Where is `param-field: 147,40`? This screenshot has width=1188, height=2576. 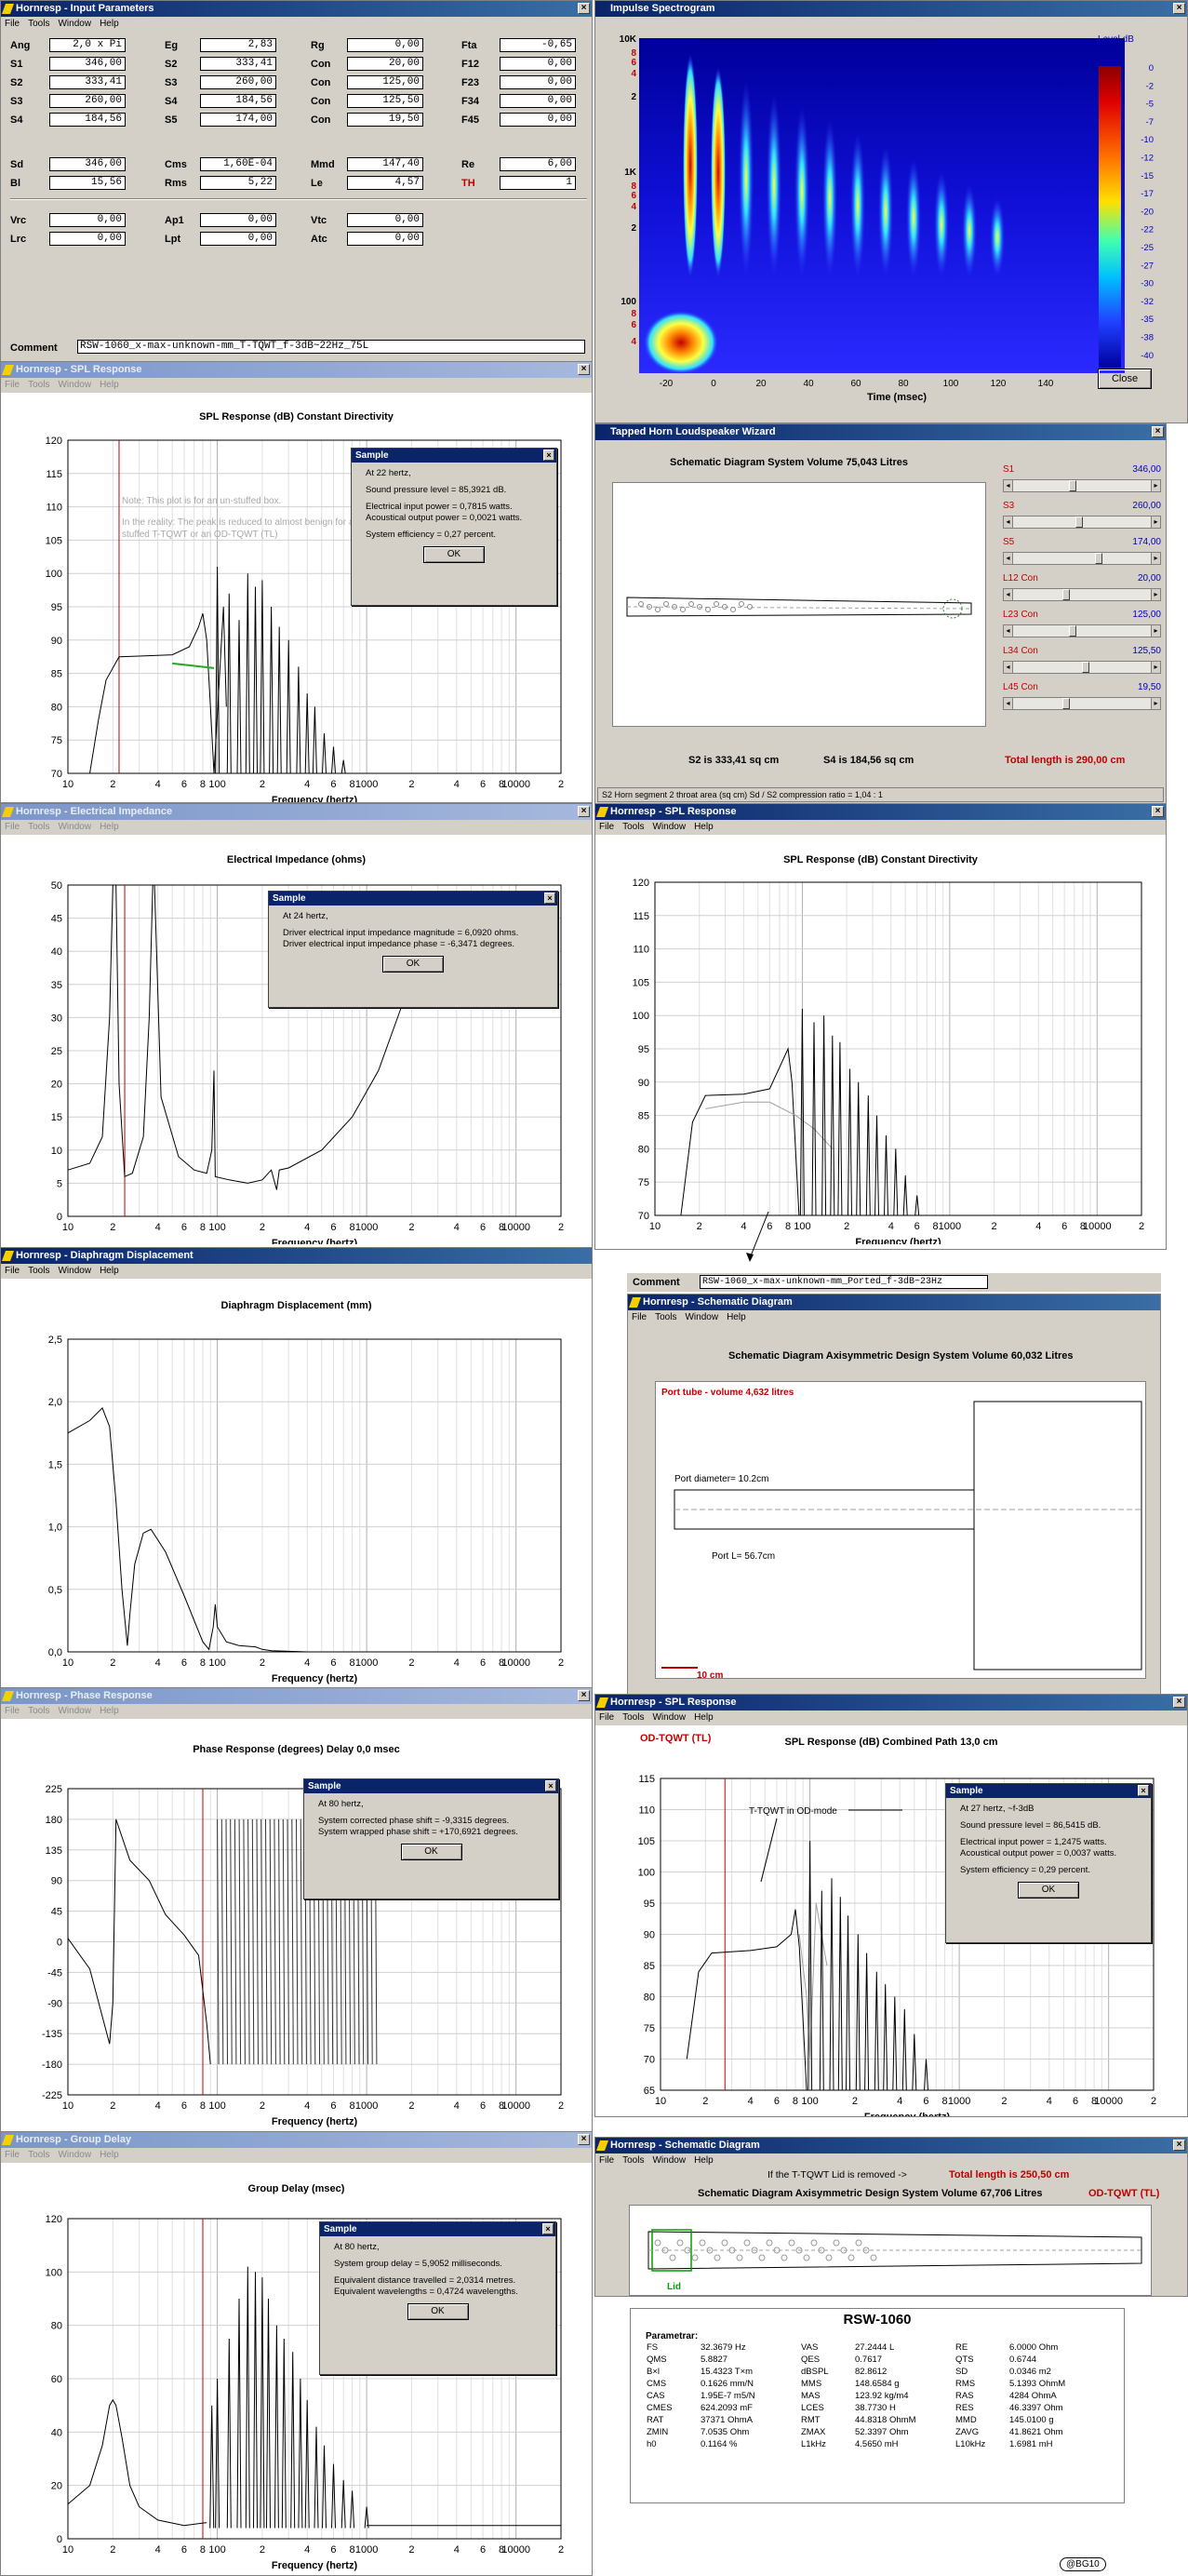
param-field: 147,40 is located at coordinates (385, 164).